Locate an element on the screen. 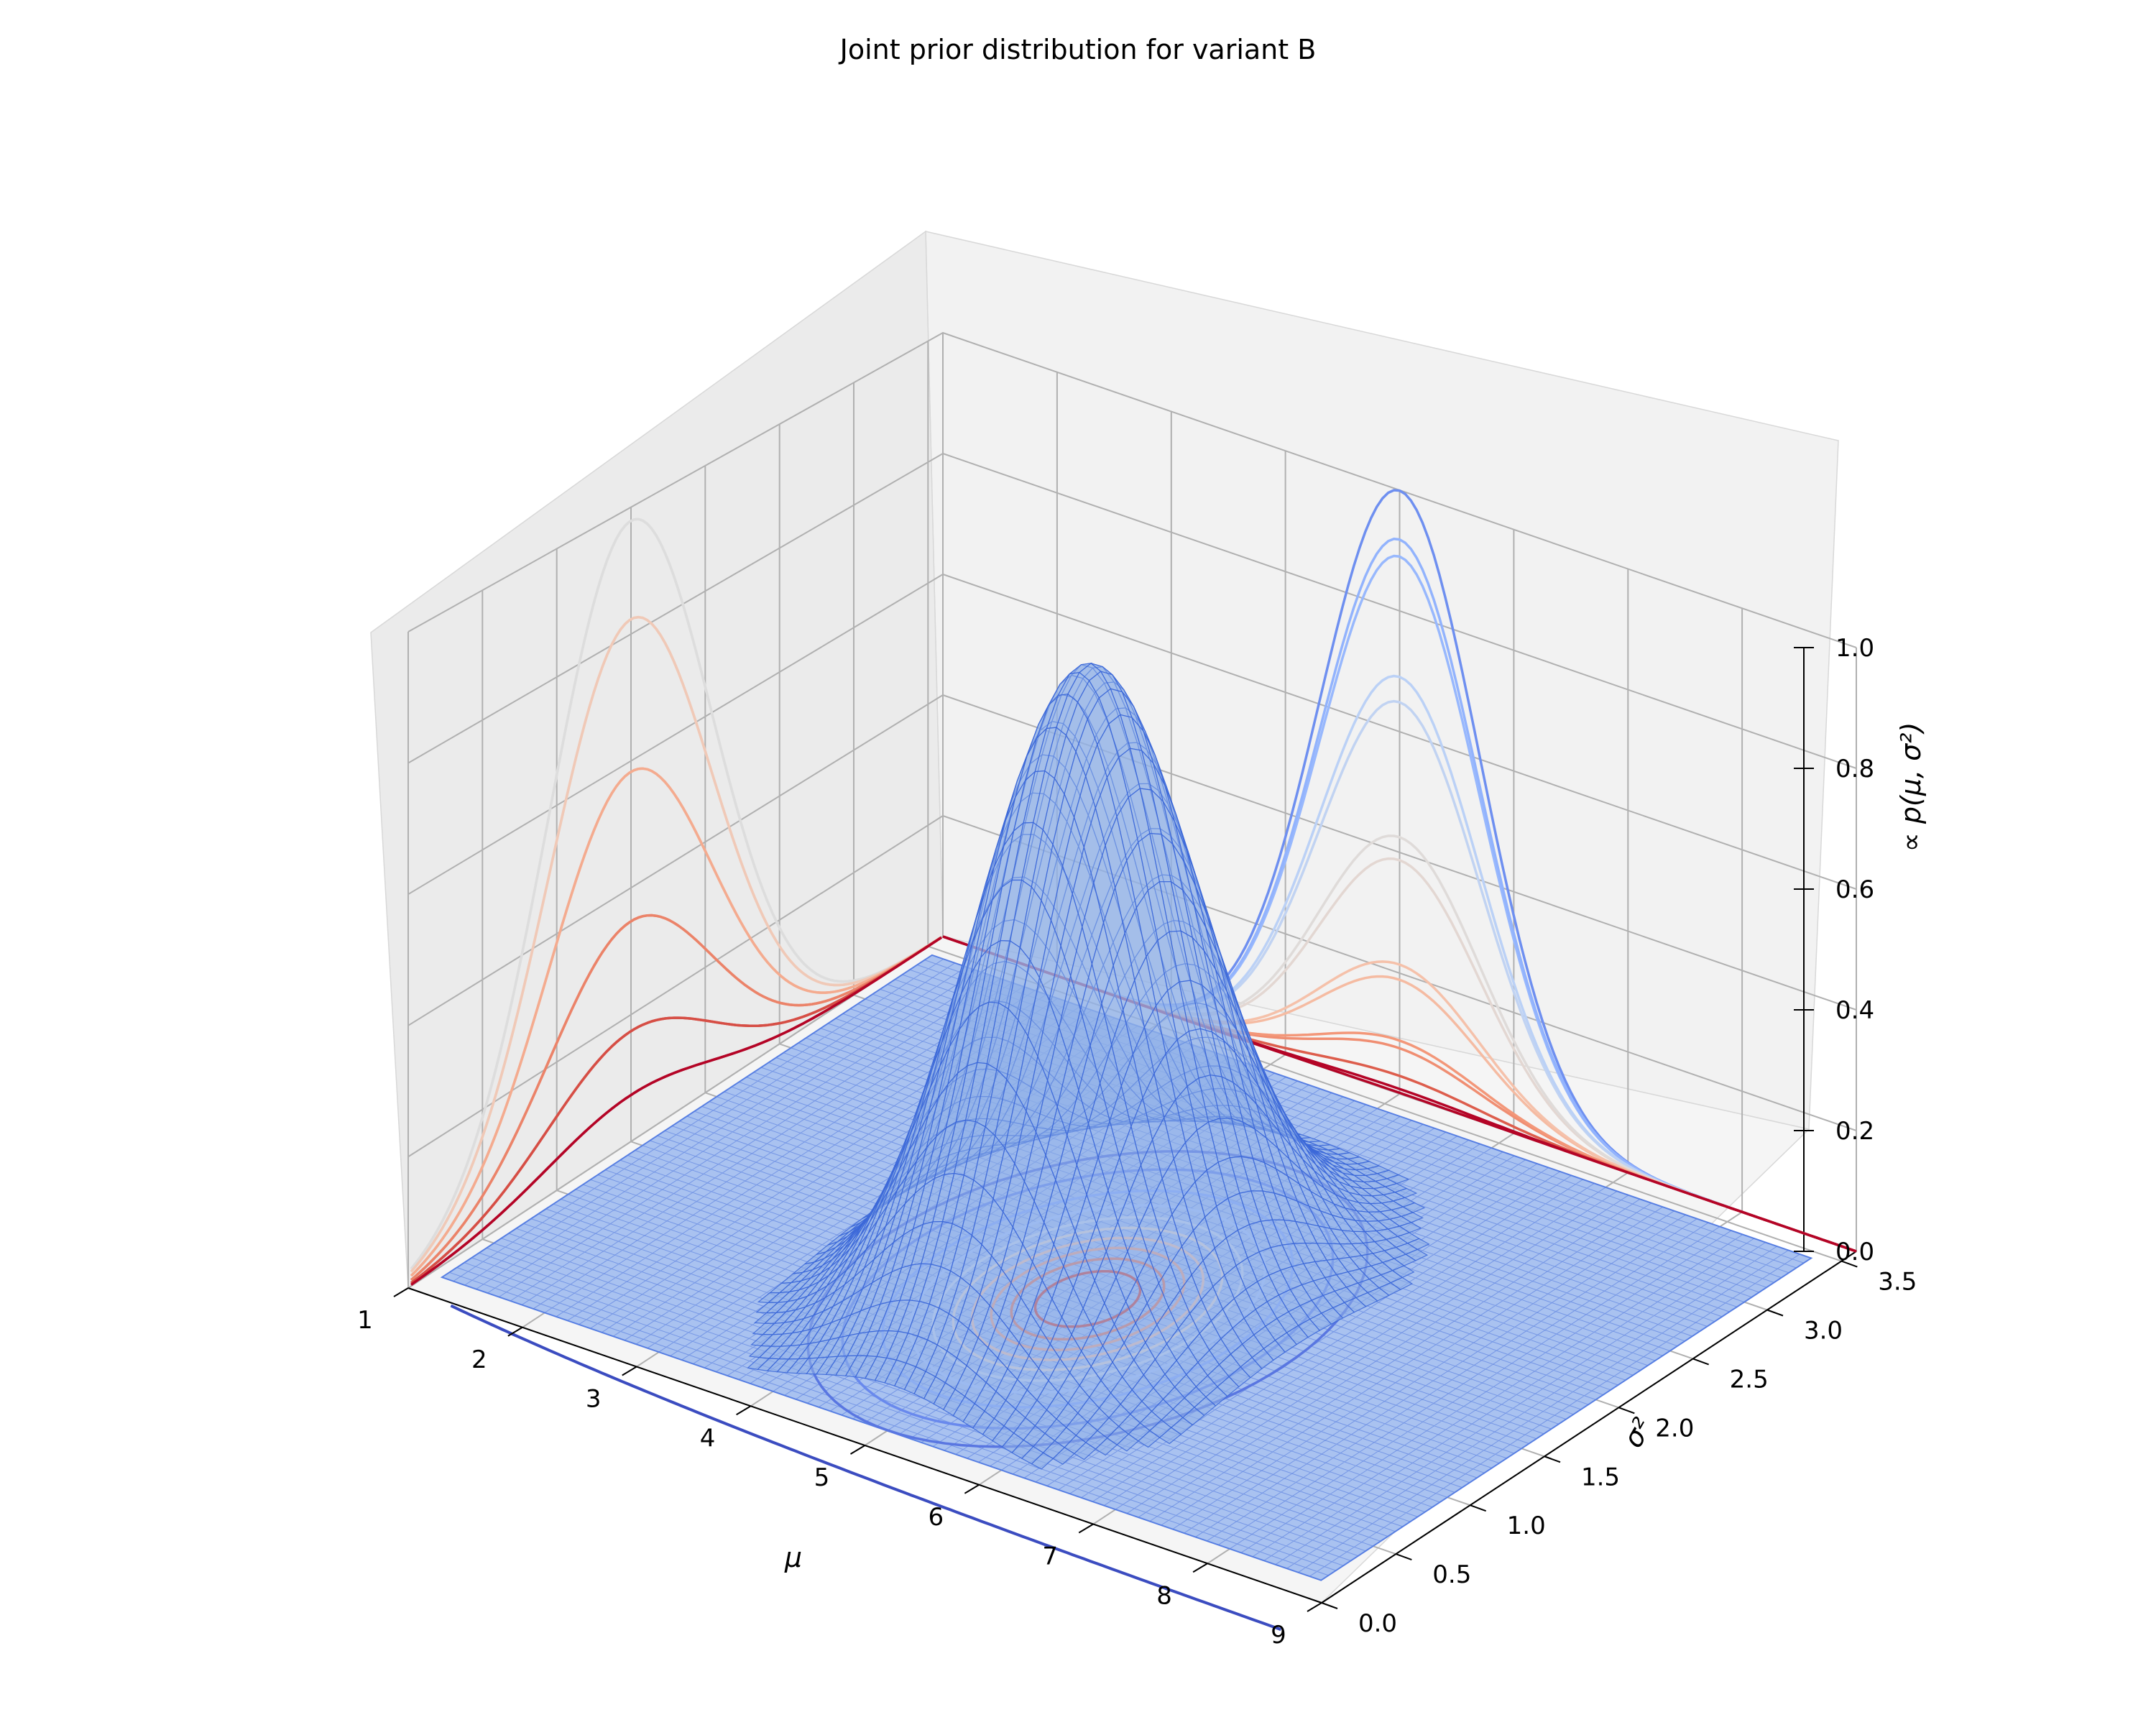 Image resolution: width=2156 pixels, height=1725 pixels. mu-tick-label: 3 is located at coordinates (594, 1399).